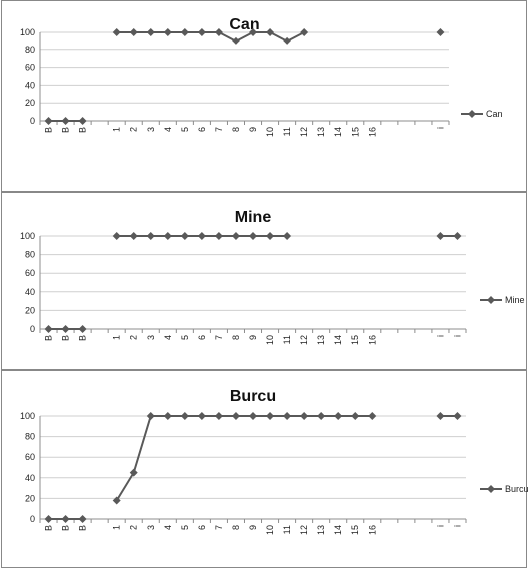 The width and height of the screenshot is (529, 570). Describe the element at coordinates (372, 132) in the screenshot. I see `x-tick-label: 16` at that location.